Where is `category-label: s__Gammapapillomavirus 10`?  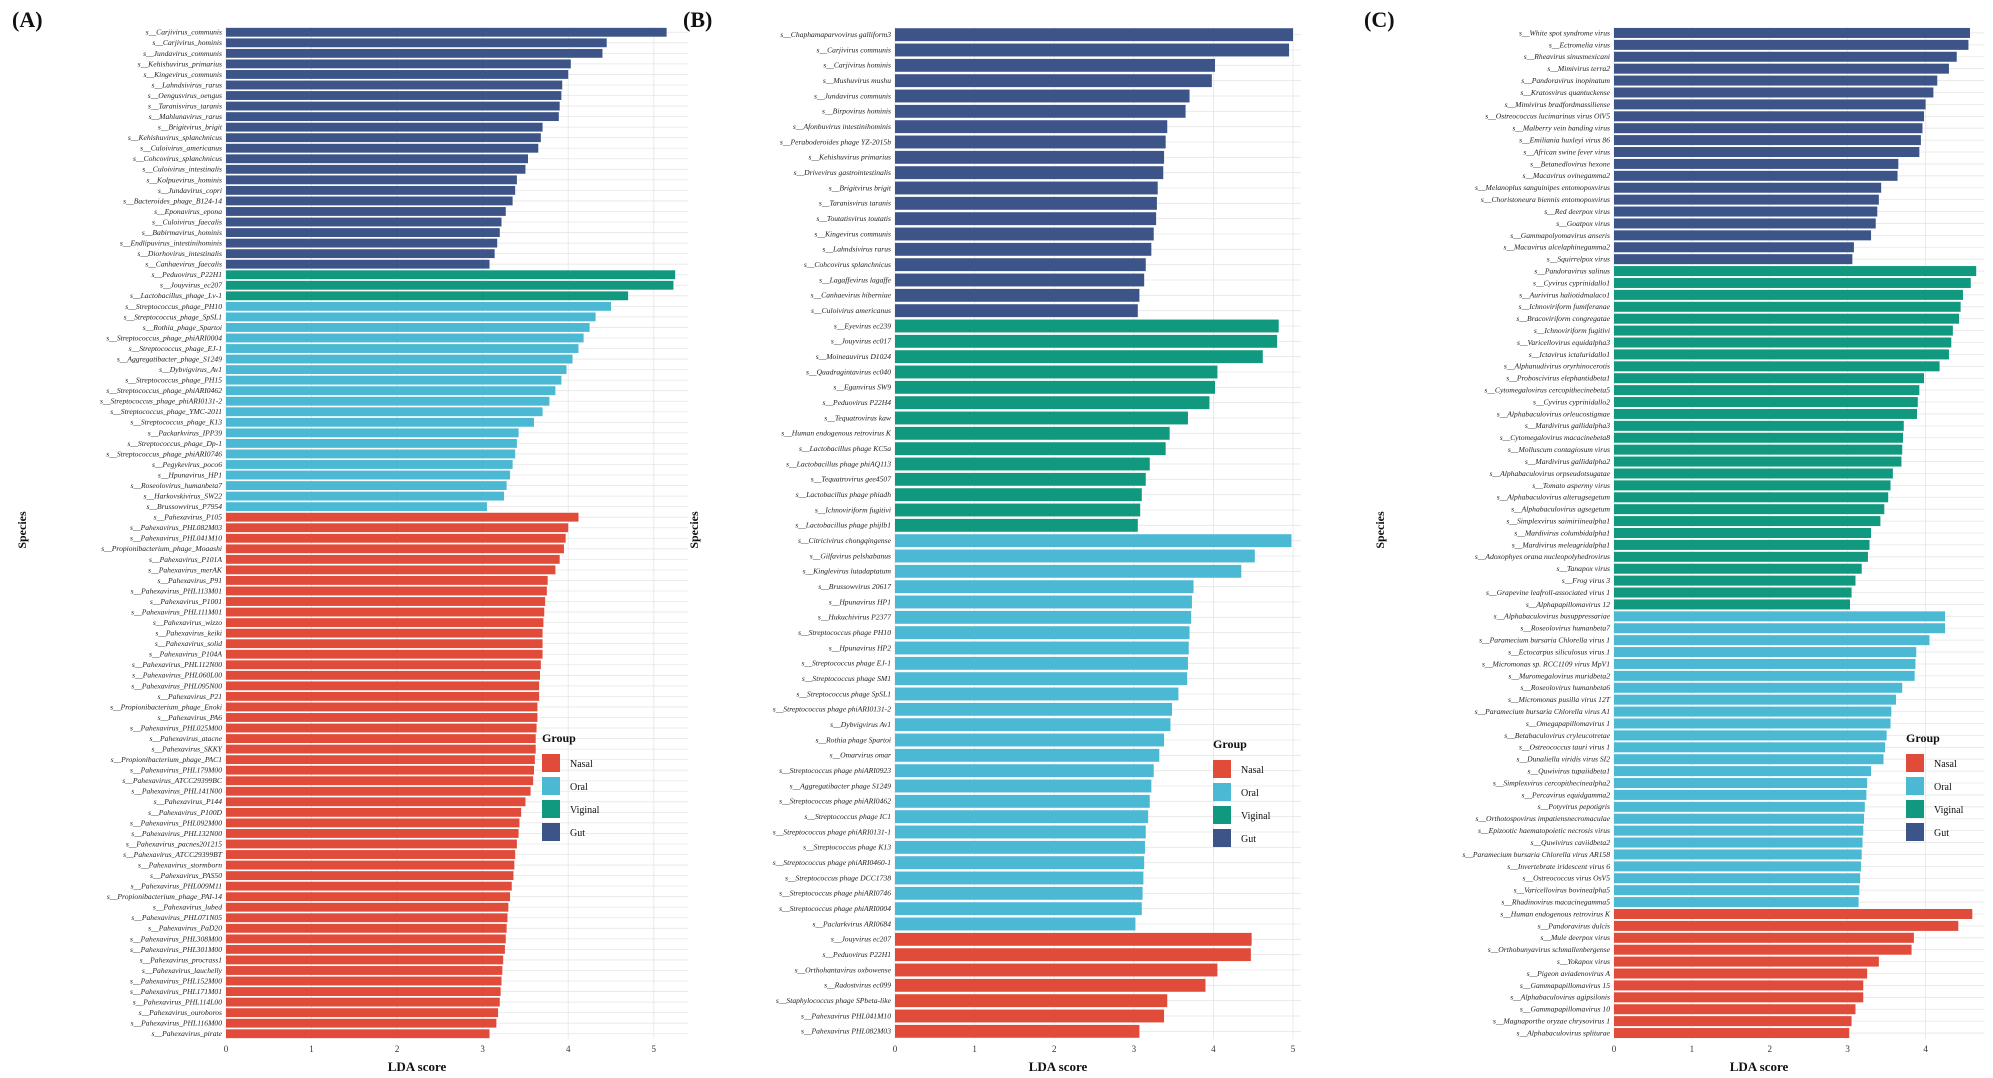
category-label: s__Gammapapillomavirus 10 is located at coordinates (1565, 1009).